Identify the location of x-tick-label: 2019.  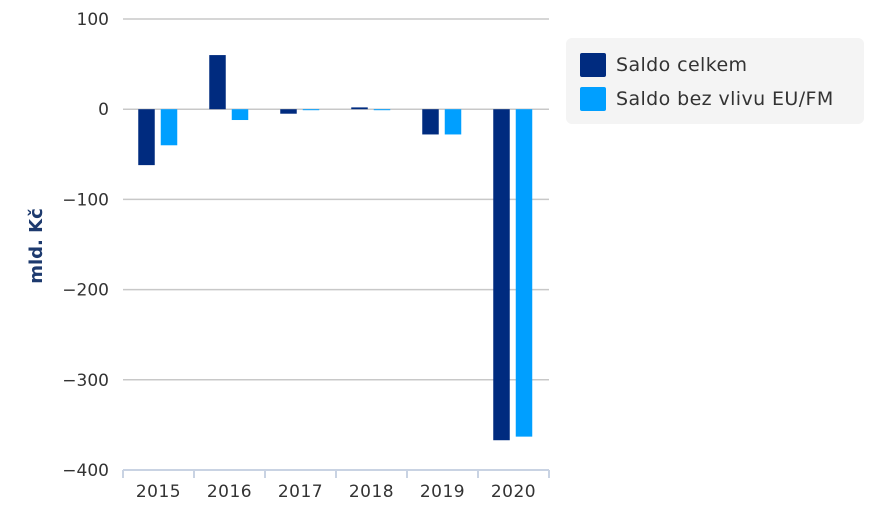
(442, 492).